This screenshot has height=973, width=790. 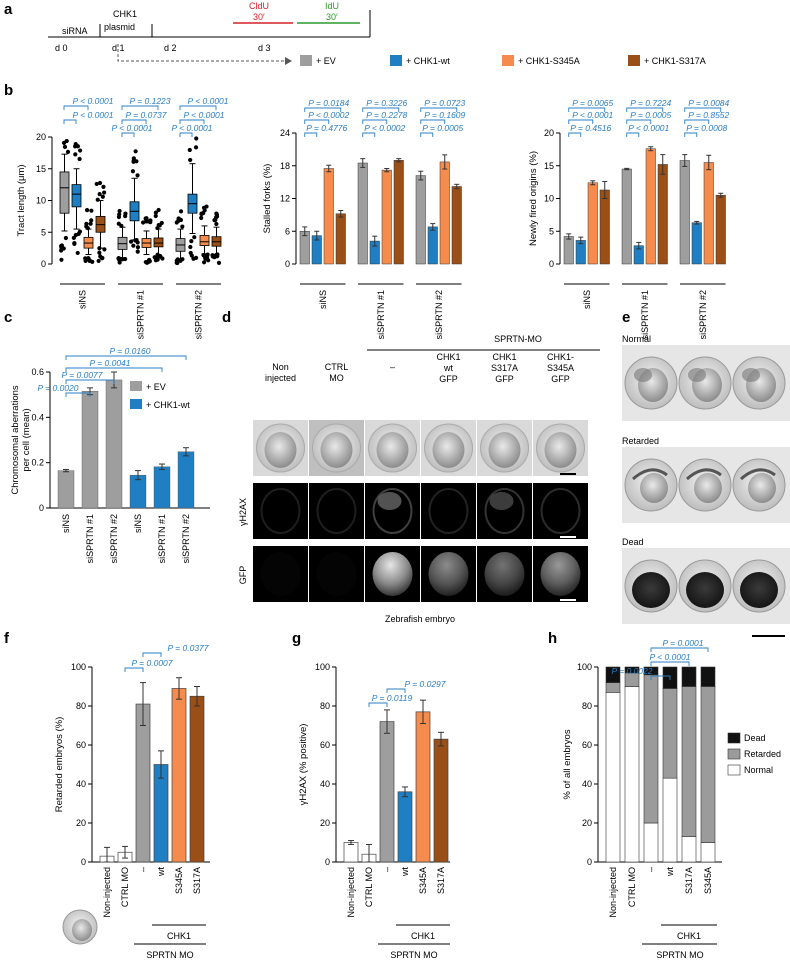 What do you see at coordinates (552, 638) in the screenshot?
I see `panel-label-h: h` at bounding box center [552, 638].